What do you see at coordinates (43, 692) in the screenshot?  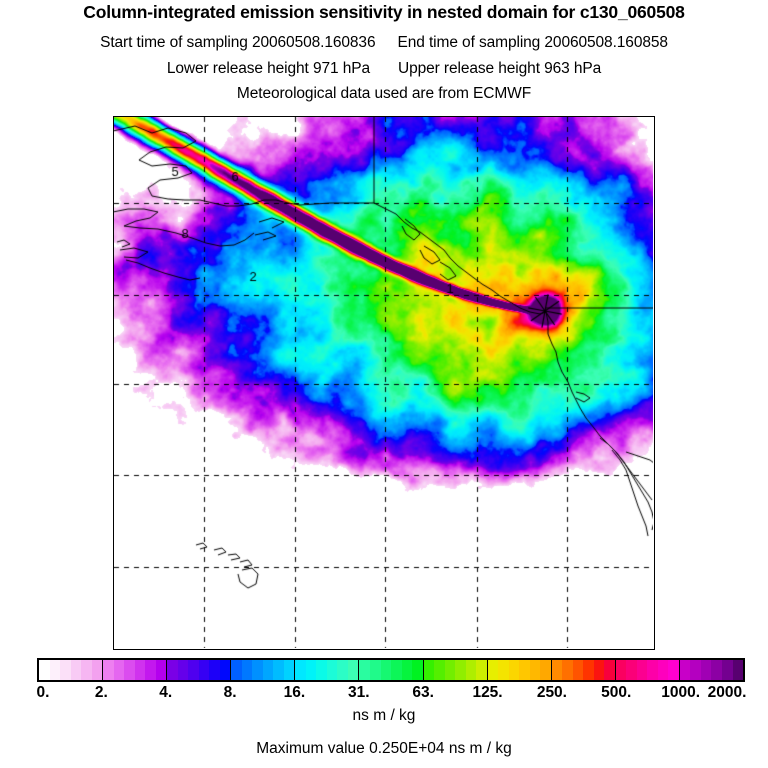 I see `colorbar-tick-0: 0.` at bounding box center [43, 692].